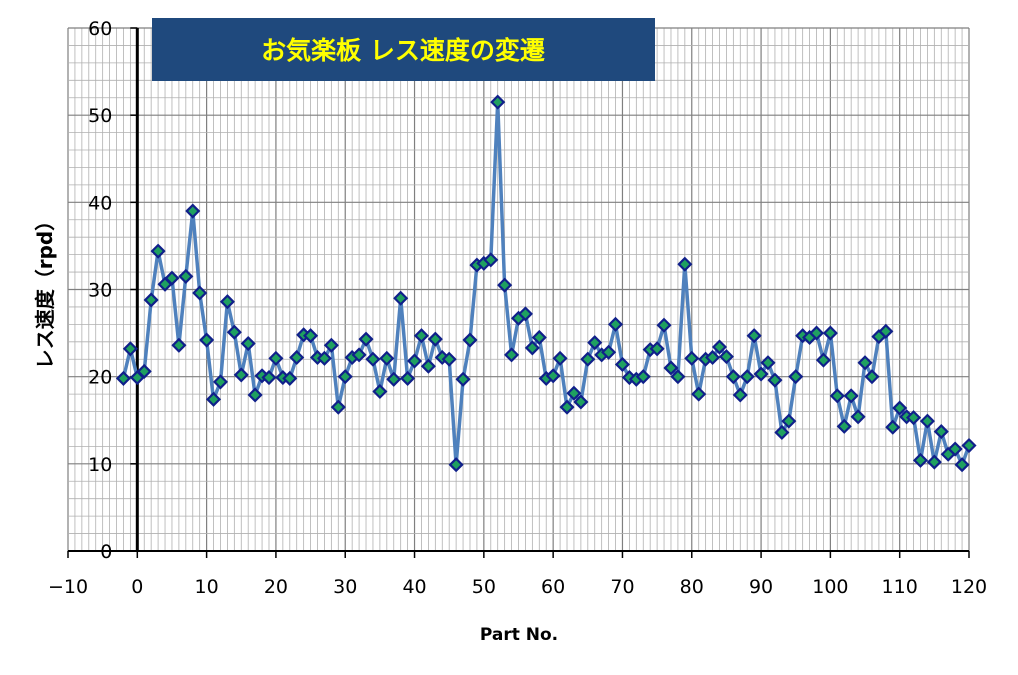 This screenshot has height=675, width=1018. I want to click on y-tick-label: 30, so click(100, 291).